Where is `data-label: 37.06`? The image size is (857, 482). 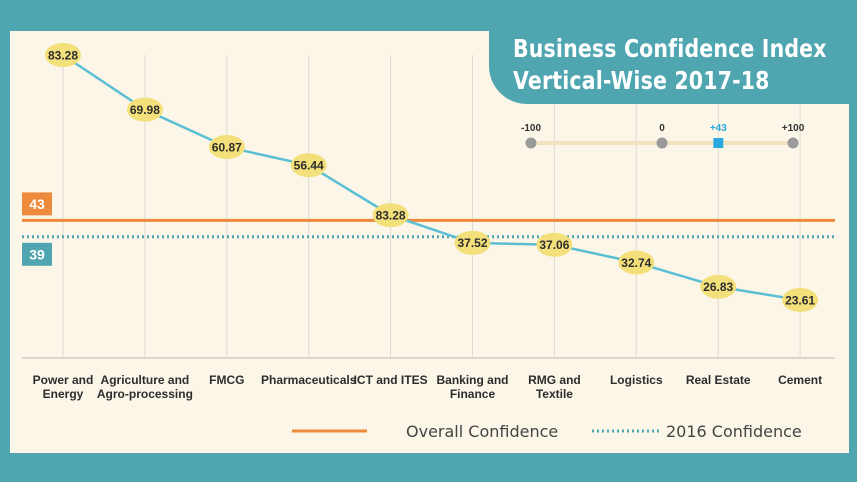 data-label: 37.06 is located at coordinates (554, 245).